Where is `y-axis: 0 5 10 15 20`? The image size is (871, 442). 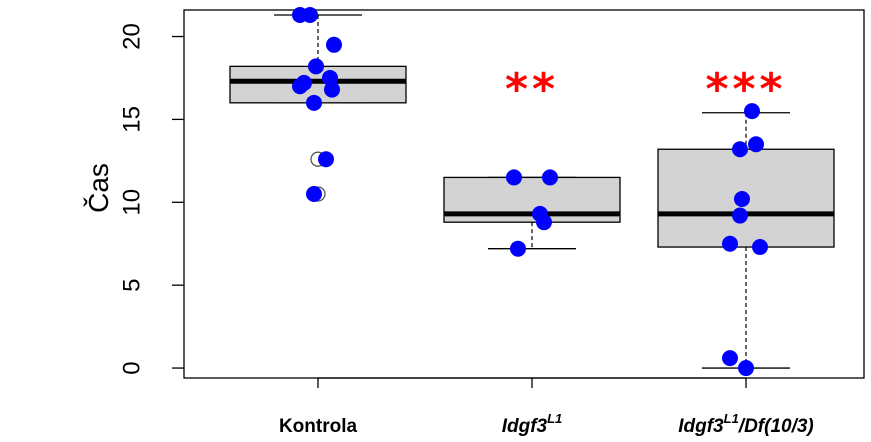 y-axis: 0 5 10 15 20 is located at coordinates (151, 199).